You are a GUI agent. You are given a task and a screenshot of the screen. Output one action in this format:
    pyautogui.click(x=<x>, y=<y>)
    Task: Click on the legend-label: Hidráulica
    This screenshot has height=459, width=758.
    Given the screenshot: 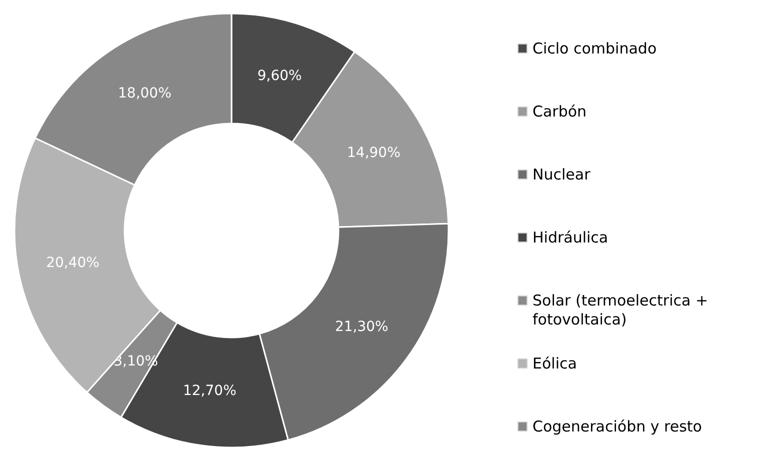 What is the action you would take?
    pyautogui.click(x=570, y=237)
    